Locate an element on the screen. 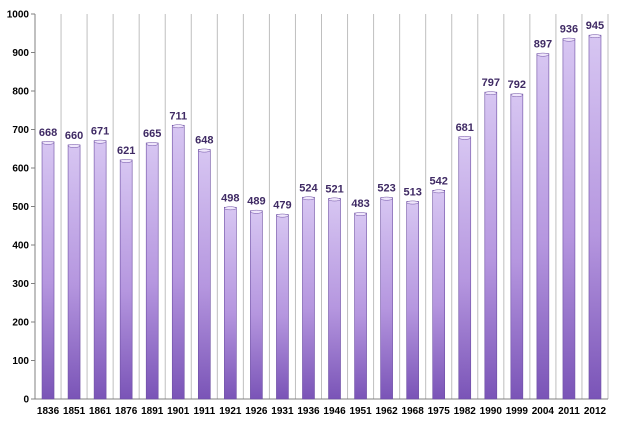 This screenshot has height=423, width=620. x-tick-label: 1891 is located at coordinates (152, 411).